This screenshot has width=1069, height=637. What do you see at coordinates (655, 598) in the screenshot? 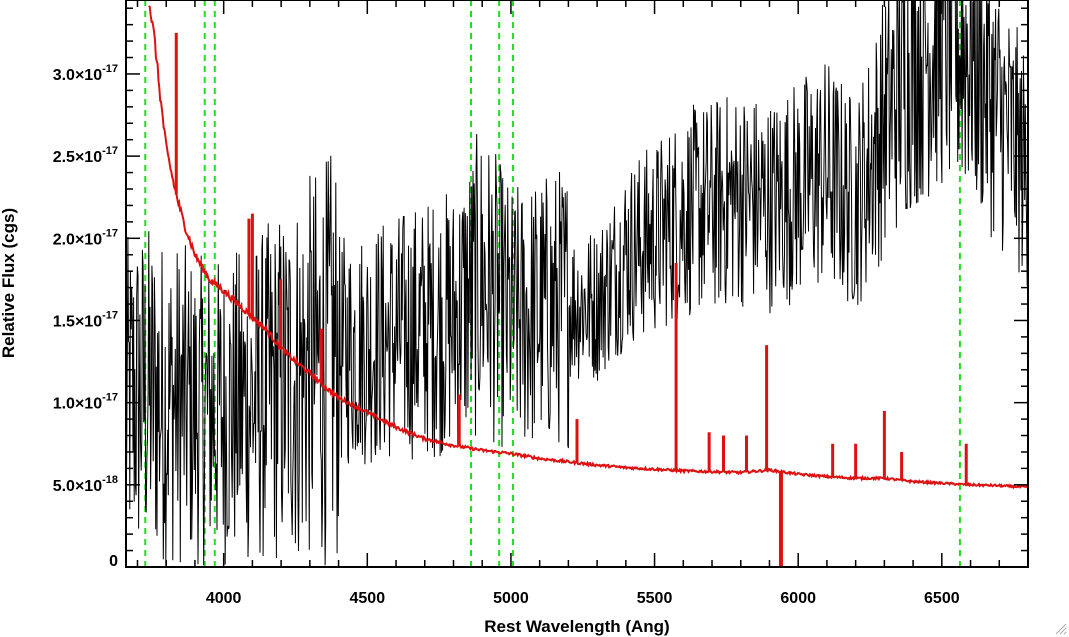
I see `x-tick-label: 5500` at bounding box center [655, 598].